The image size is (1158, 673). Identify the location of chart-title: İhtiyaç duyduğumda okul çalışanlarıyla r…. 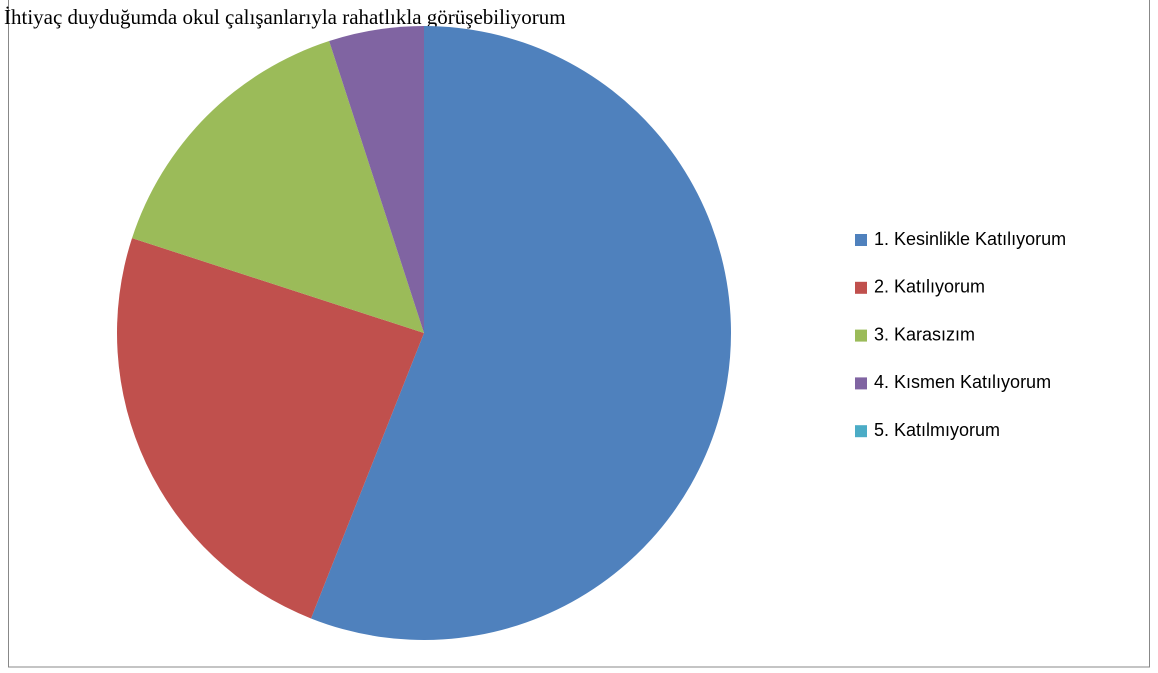
(285, 17).